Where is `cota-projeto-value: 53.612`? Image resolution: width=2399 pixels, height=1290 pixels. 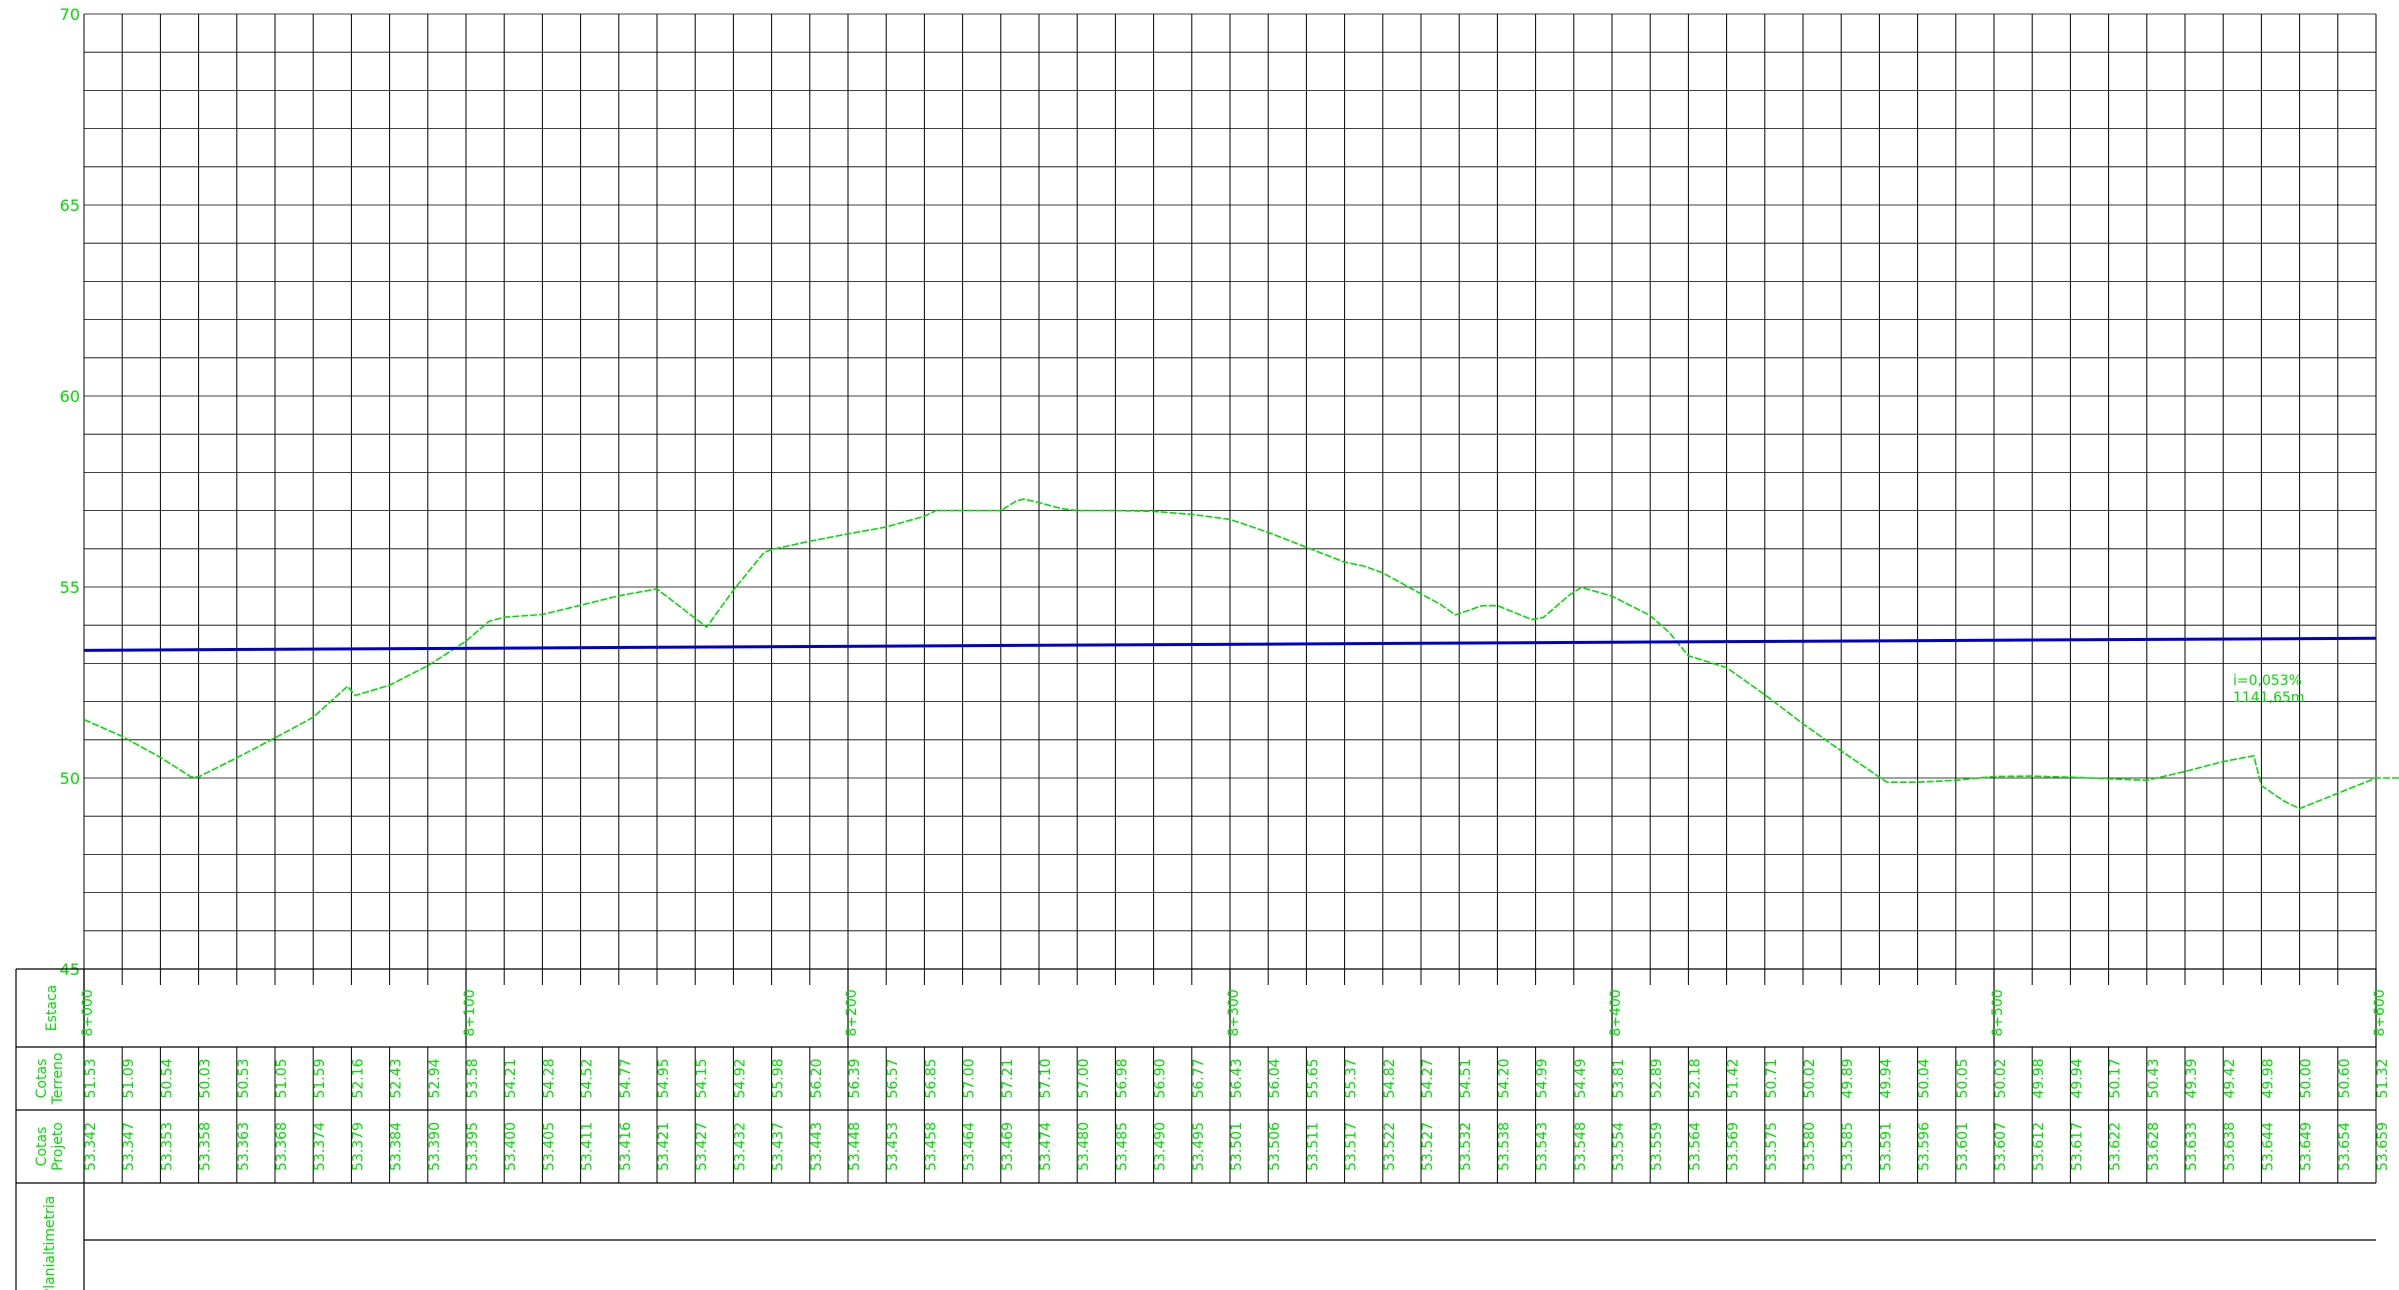 cota-projeto-value: 53.612 is located at coordinates (2039, 1146).